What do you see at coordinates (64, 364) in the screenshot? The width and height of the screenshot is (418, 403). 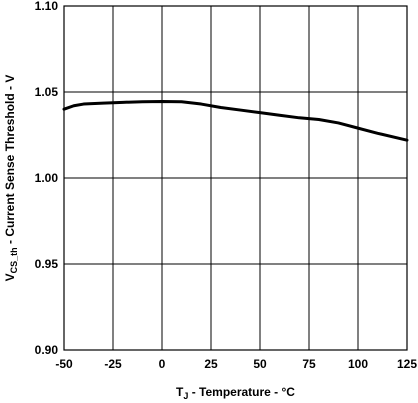 I see `x-tick-label: -50` at bounding box center [64, 364].